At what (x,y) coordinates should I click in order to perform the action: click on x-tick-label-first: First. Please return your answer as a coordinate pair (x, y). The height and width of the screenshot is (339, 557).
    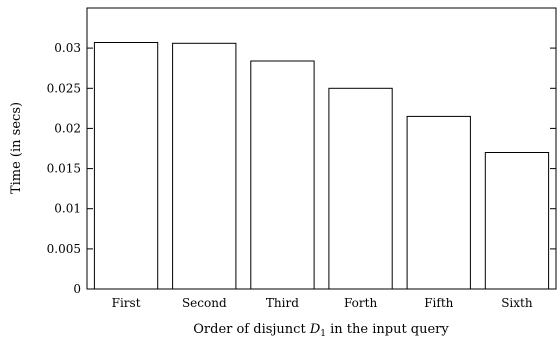
    Looking at the image, I should click on (126, 303).